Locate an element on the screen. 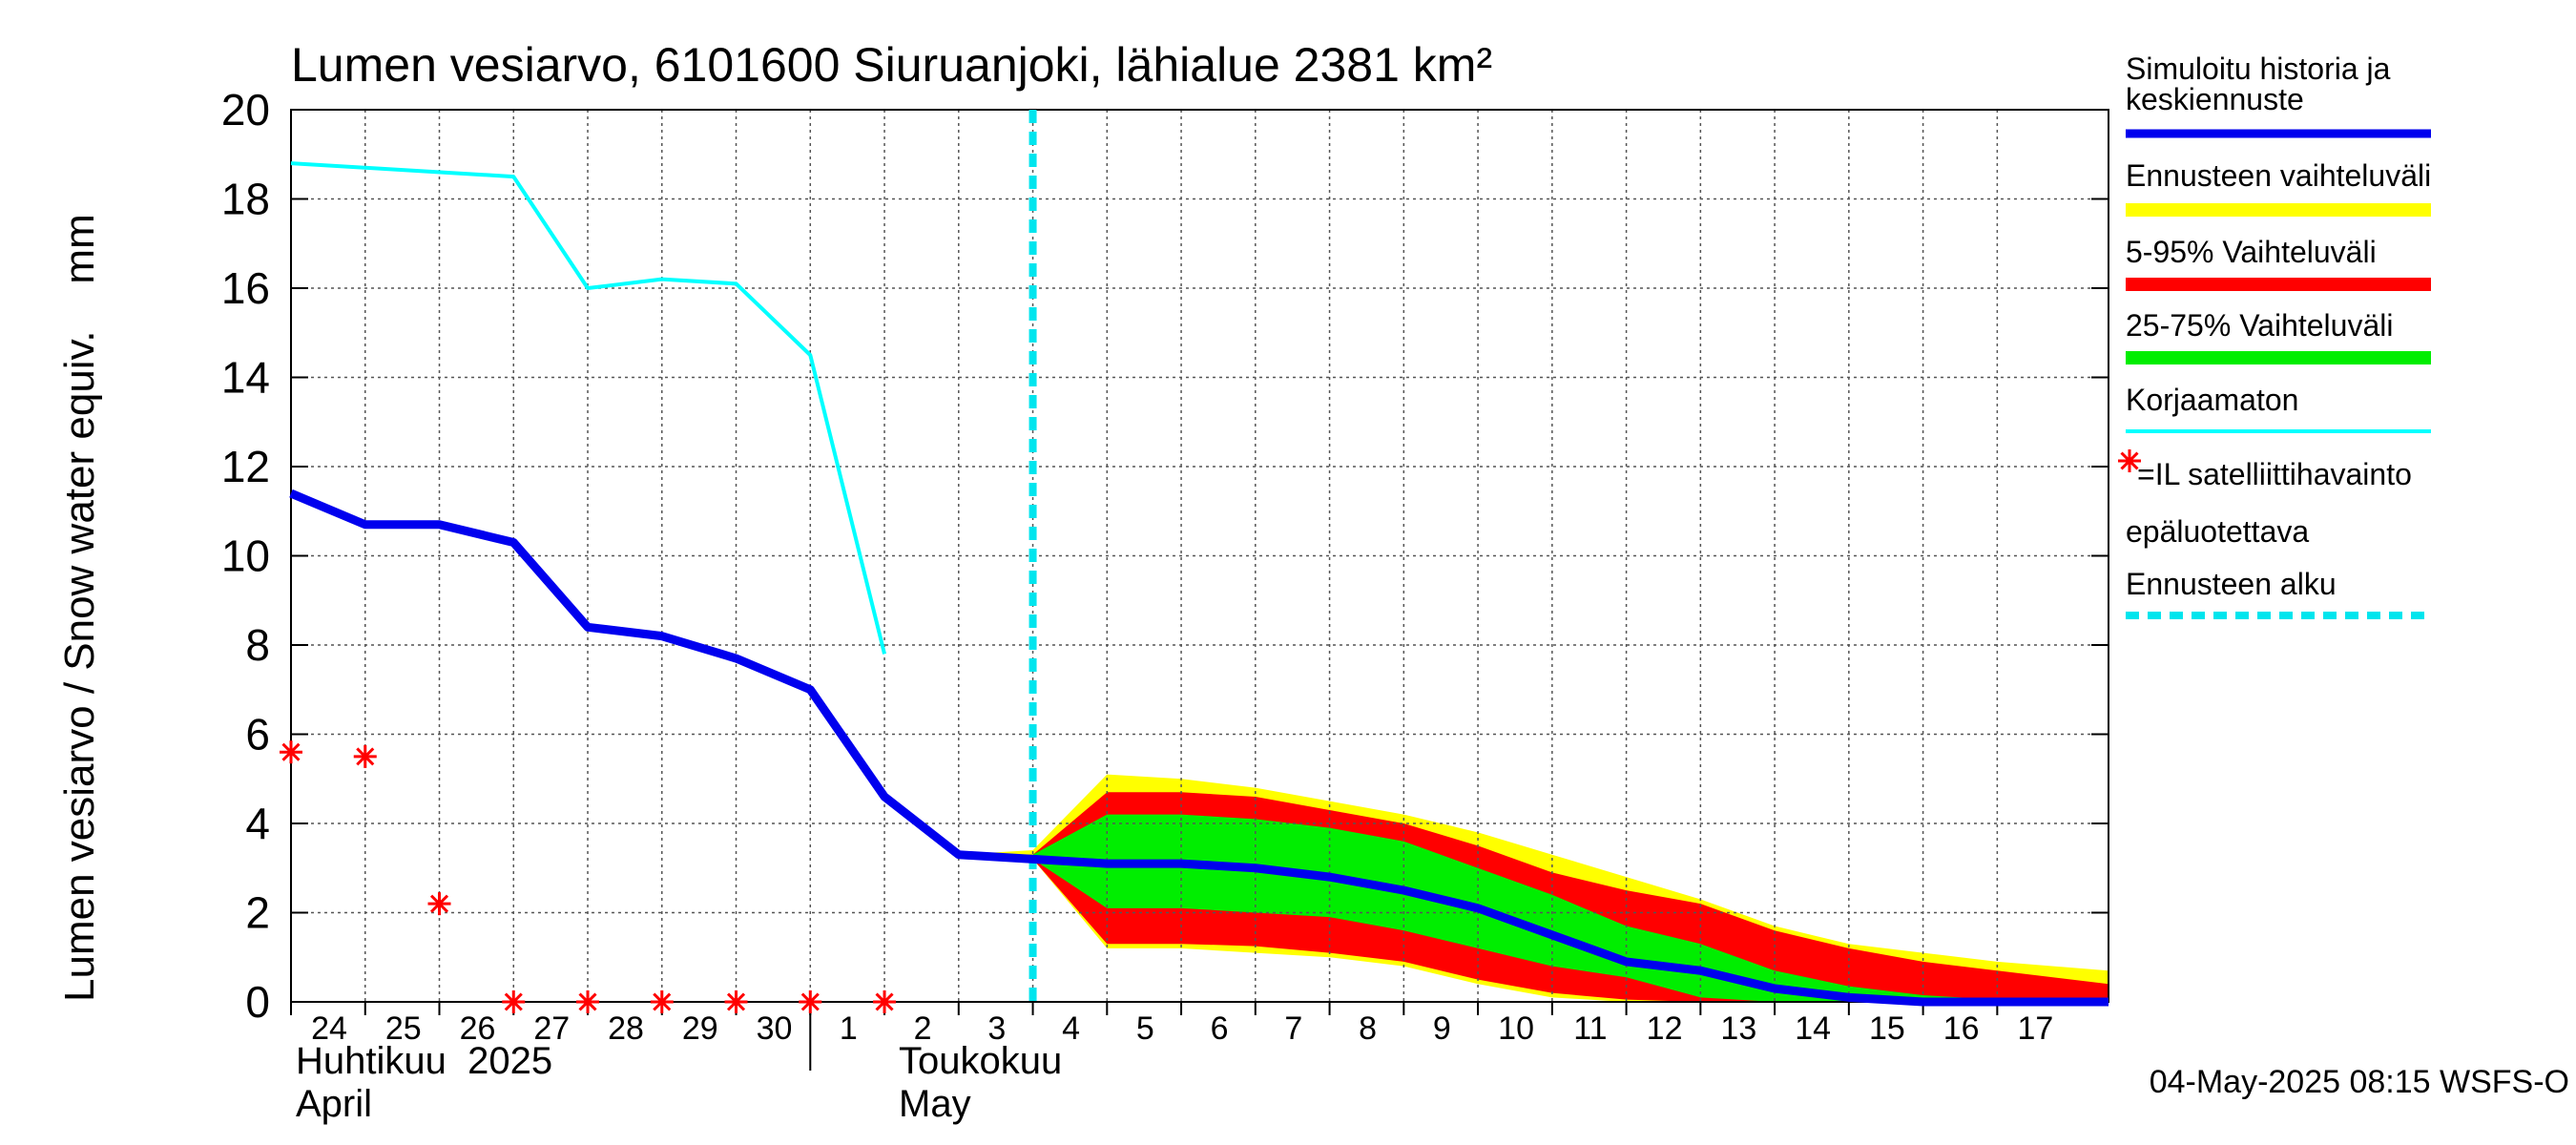 This screenshot has height=1145, width=2576. x-tick-label-5: 29 is located at coordinates (700, 1029).